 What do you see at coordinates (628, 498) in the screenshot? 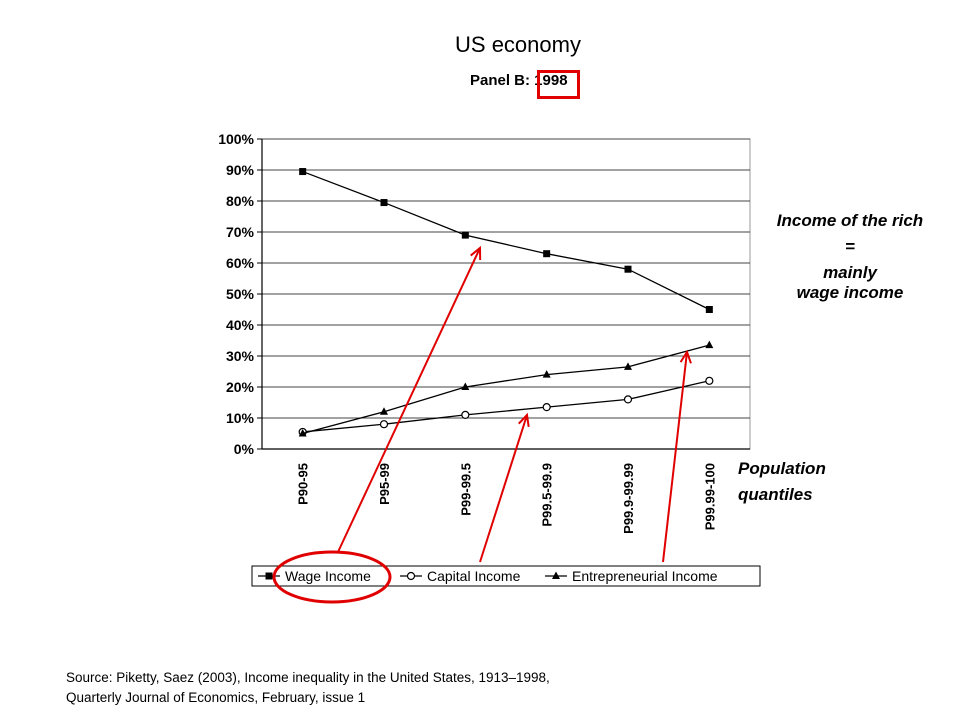
I see `x-tick-label: P99.9-99.99` at bounding box center [628, 498].